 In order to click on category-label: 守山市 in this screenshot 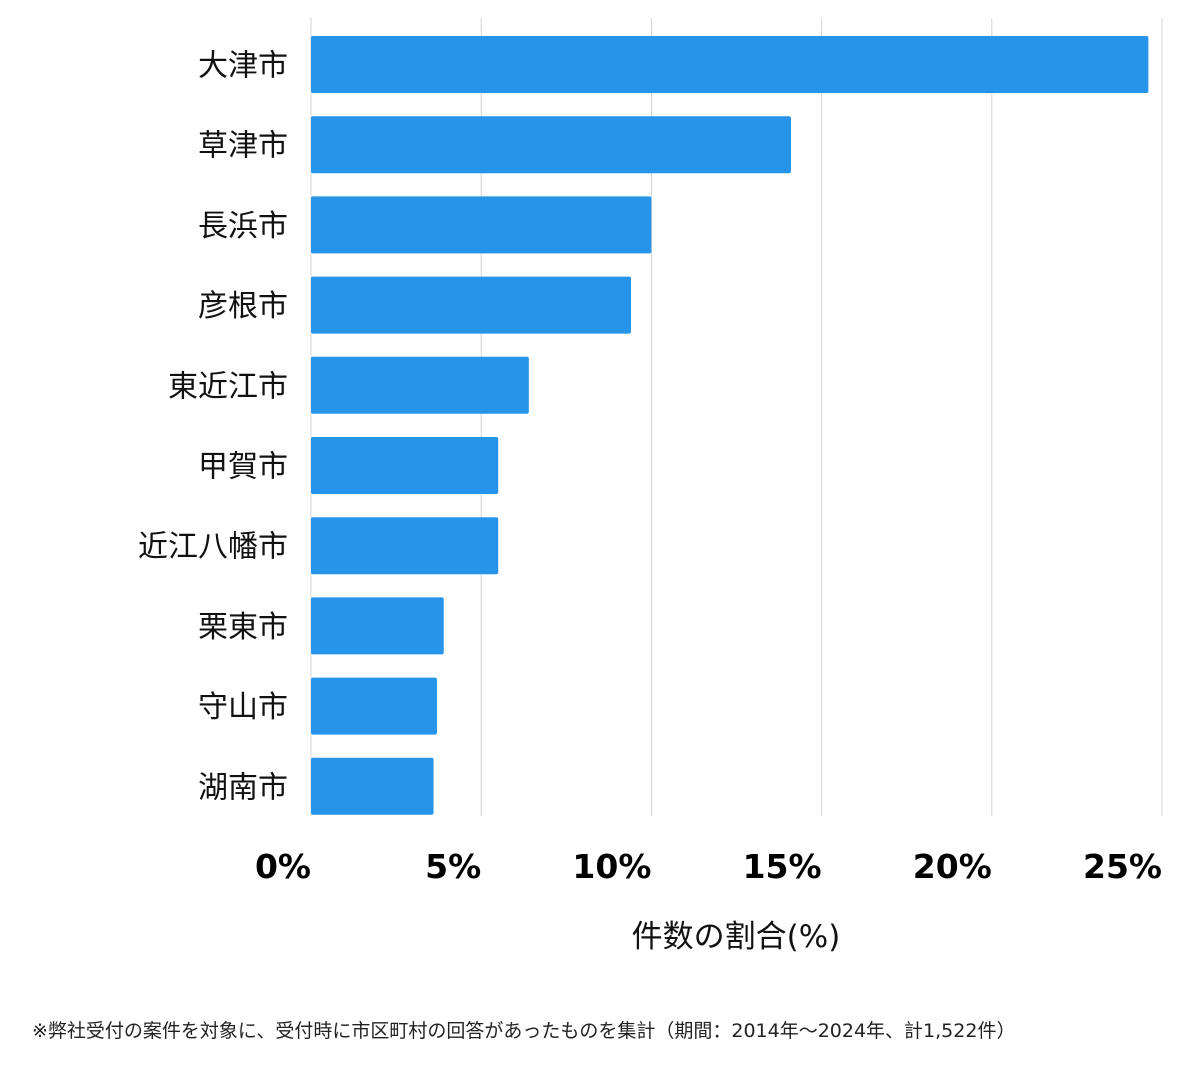, I will do `click(243, 707)`.